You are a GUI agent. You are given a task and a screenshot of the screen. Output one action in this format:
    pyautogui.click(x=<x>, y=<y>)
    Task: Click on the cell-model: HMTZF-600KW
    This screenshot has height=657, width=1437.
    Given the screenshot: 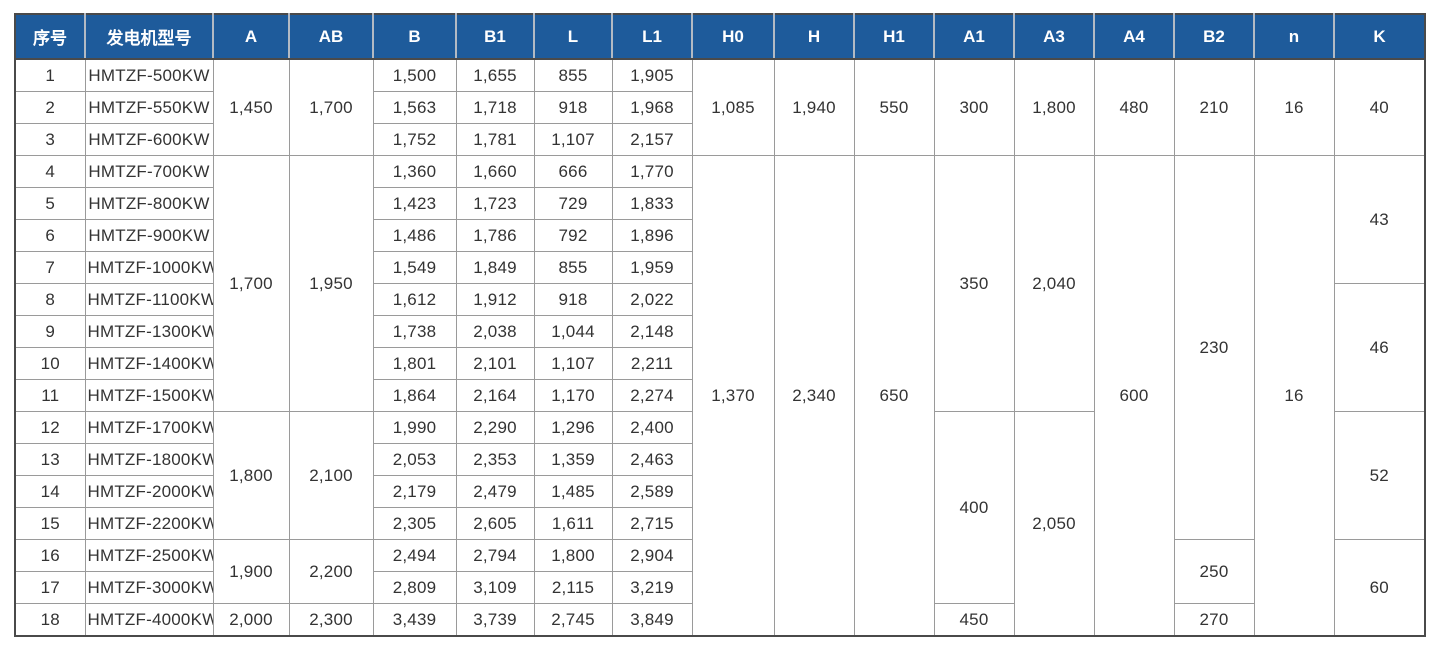 What is the action you would take?
    pyautogui.click(x=149, y=139)
    